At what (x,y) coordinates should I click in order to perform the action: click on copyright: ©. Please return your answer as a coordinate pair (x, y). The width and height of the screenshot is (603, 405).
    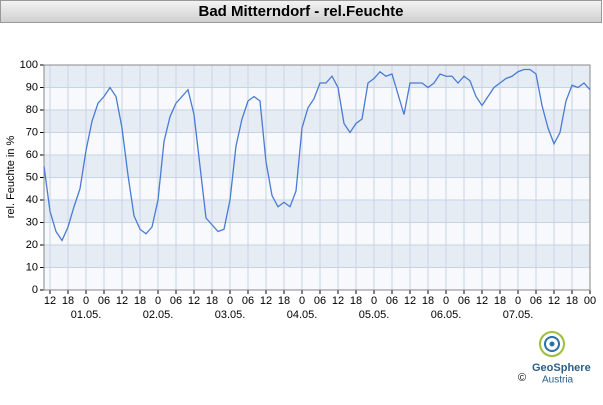
    Looking at the image, I should click on (522, 378).